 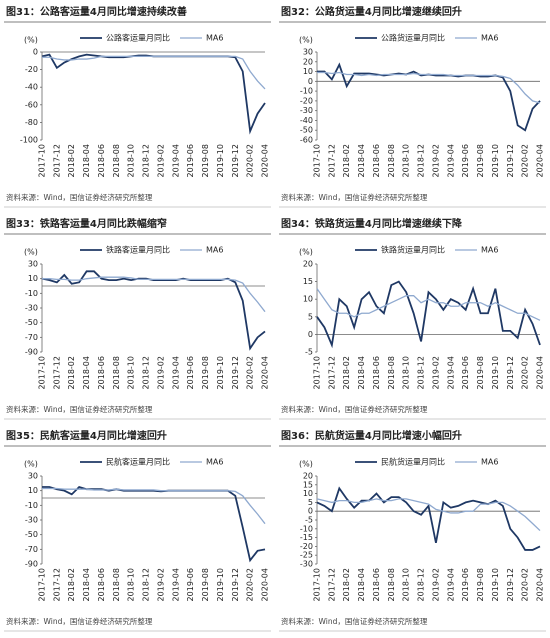 I want to click on chart-title: 图32：公路货运量4月同比增速继续回升, so click(x=371, y=11).